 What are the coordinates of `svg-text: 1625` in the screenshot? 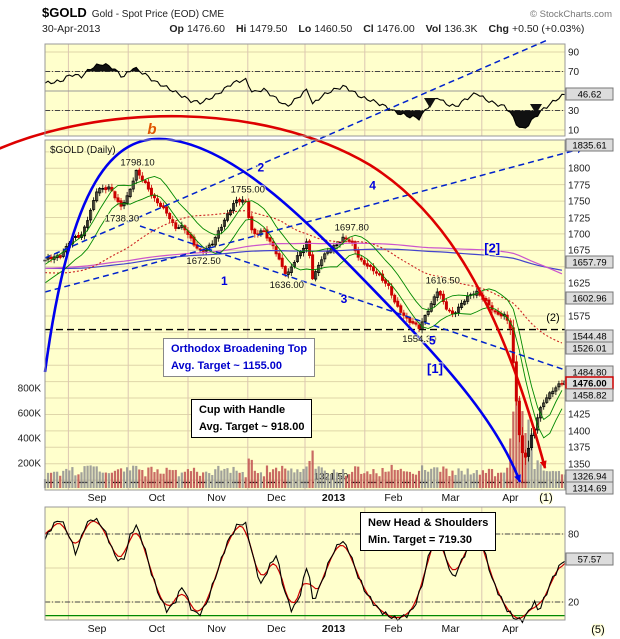 It's located at (579, 284).